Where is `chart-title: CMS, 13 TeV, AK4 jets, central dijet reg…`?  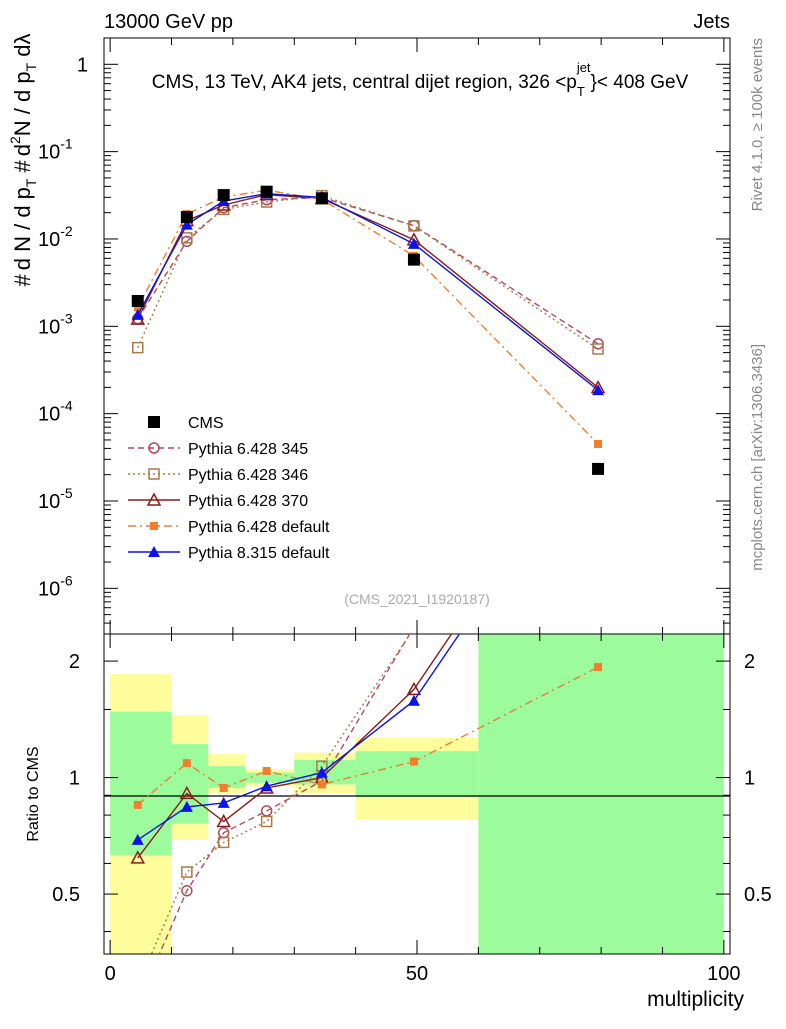
chart-title: CMS, 13 TeV, AK4 jets, central dijet reg… is located at coordinates (420, 79).